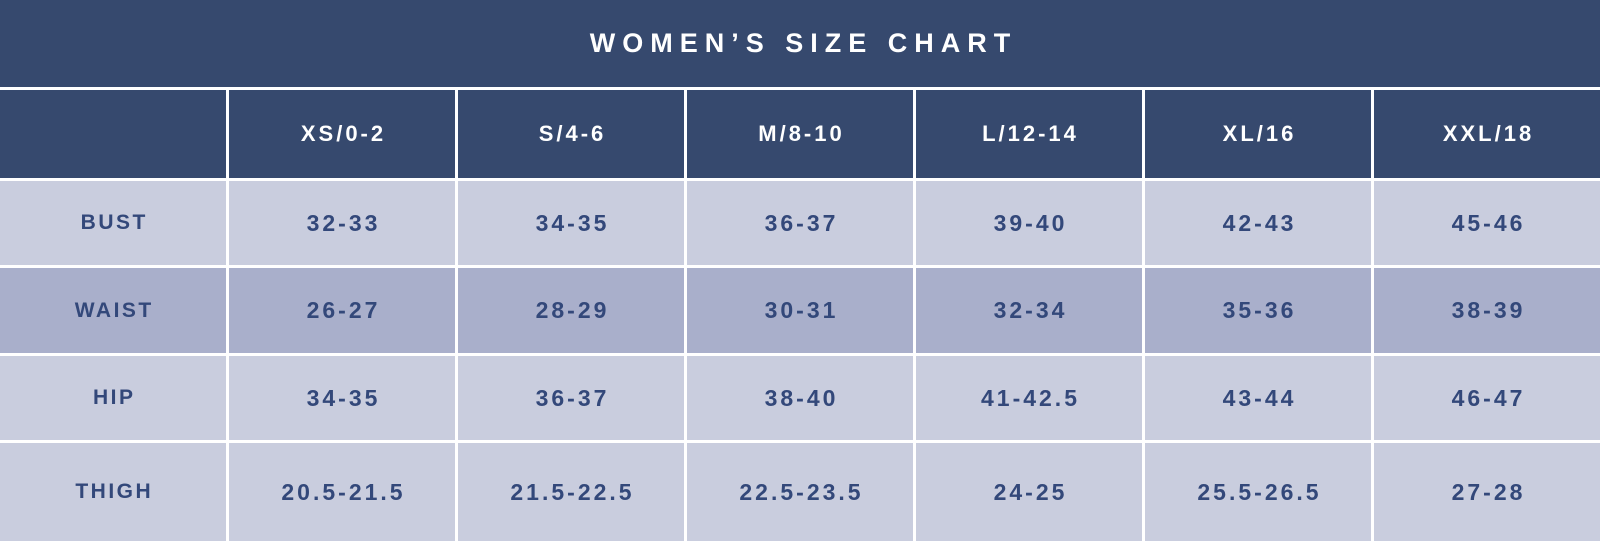 This screenshot has width=1600, height=541. I want to click on size-cell-bust-s: 34-35, so click(571, 223).